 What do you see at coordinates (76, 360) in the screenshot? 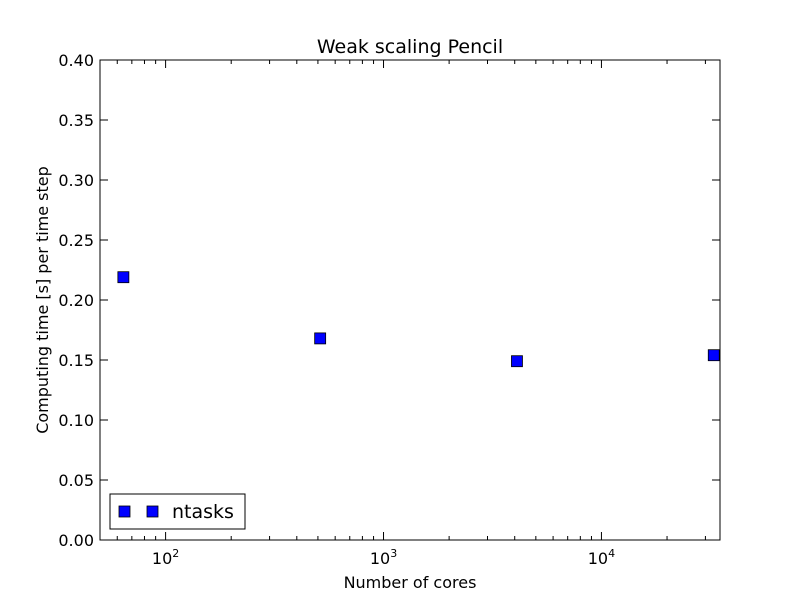
I see `y-tick-label: 0.15` at bounding box center [76, 360].